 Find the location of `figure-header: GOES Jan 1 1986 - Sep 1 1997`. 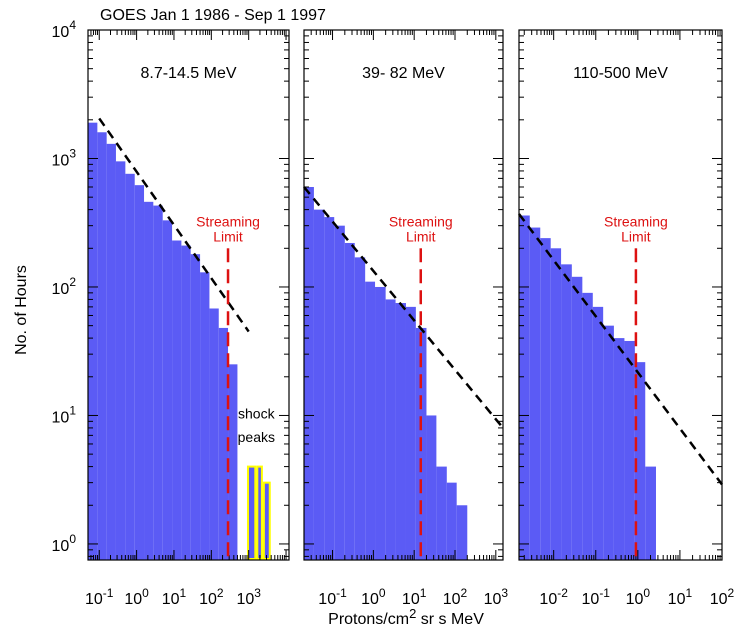

figure-header: GOES Jan 1 1986 - Sep 1 1997 is located at coordinates (213, 15).